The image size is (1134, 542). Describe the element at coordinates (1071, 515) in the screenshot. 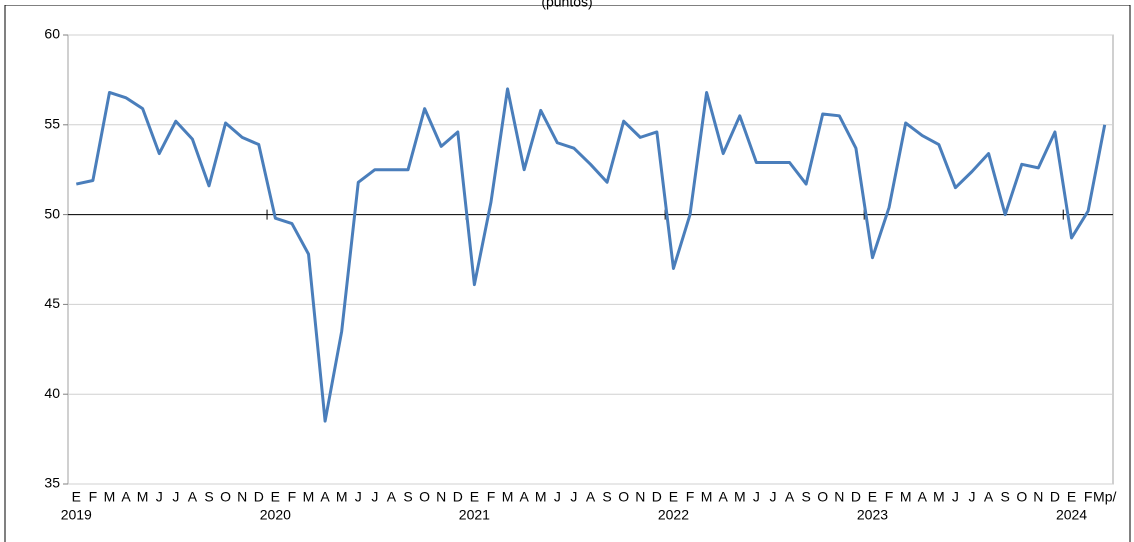

I see `x-group-label: 2024` at that location.